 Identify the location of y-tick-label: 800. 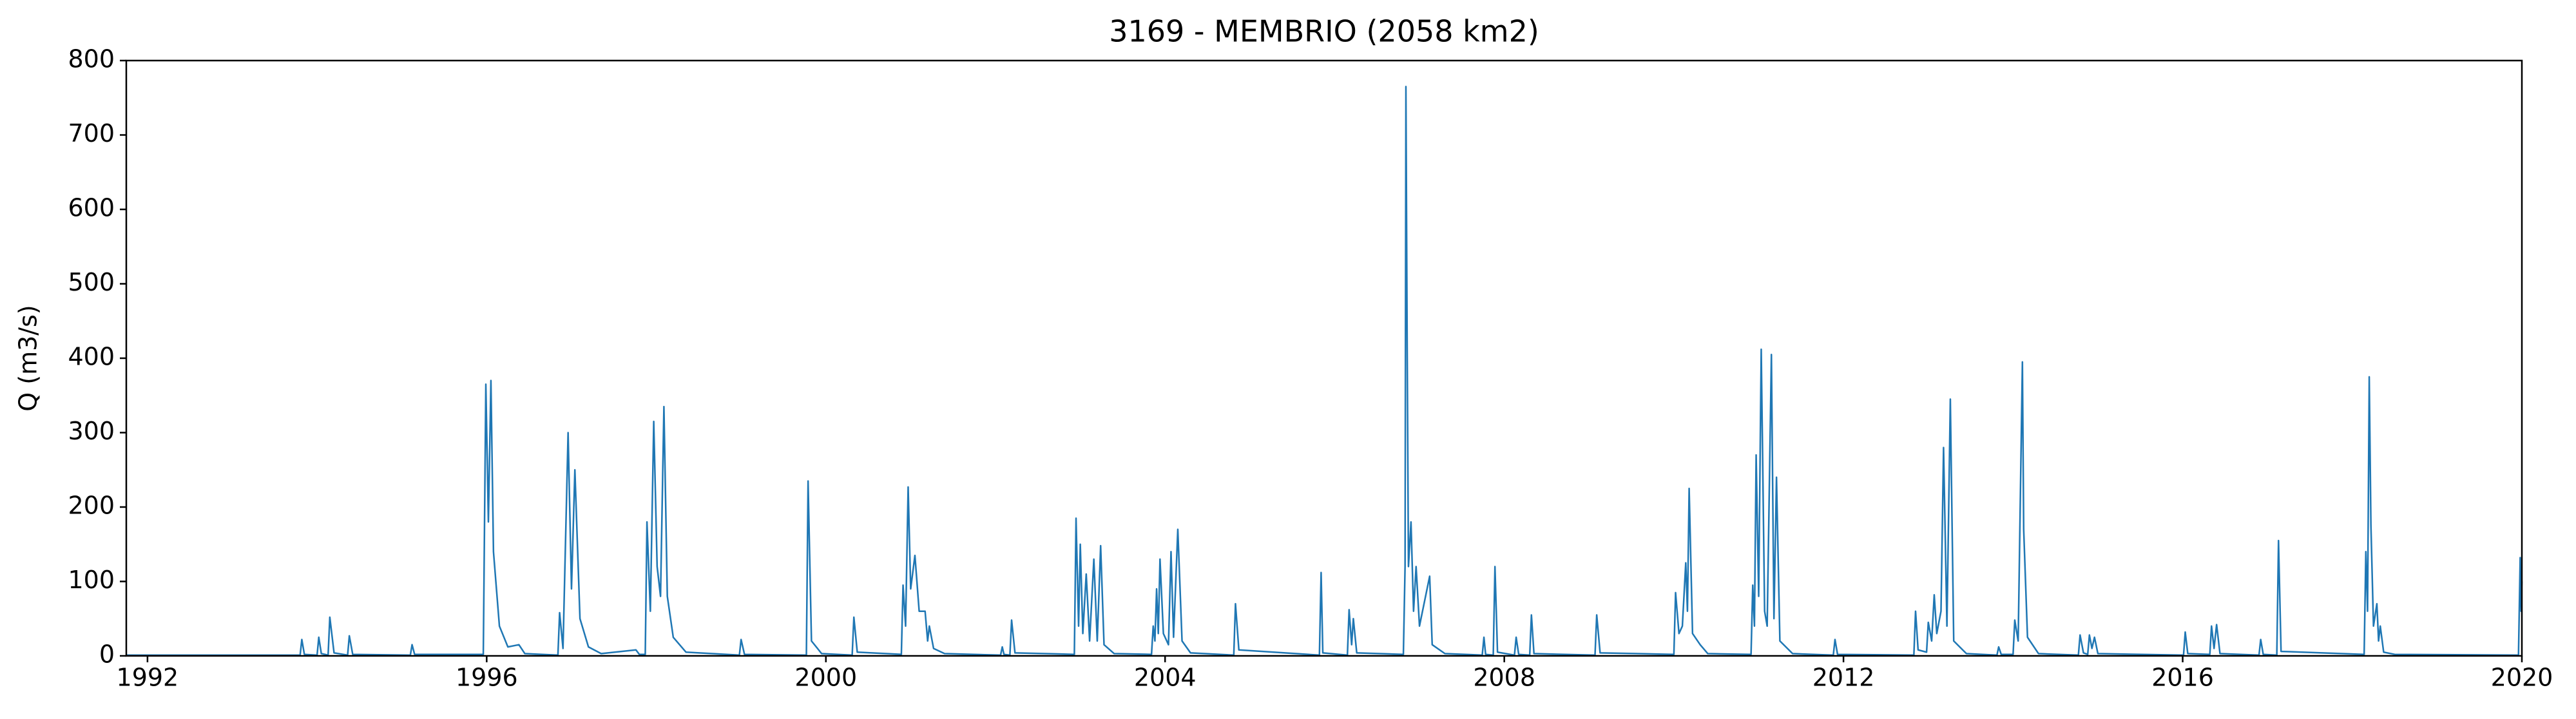
(92, 59).